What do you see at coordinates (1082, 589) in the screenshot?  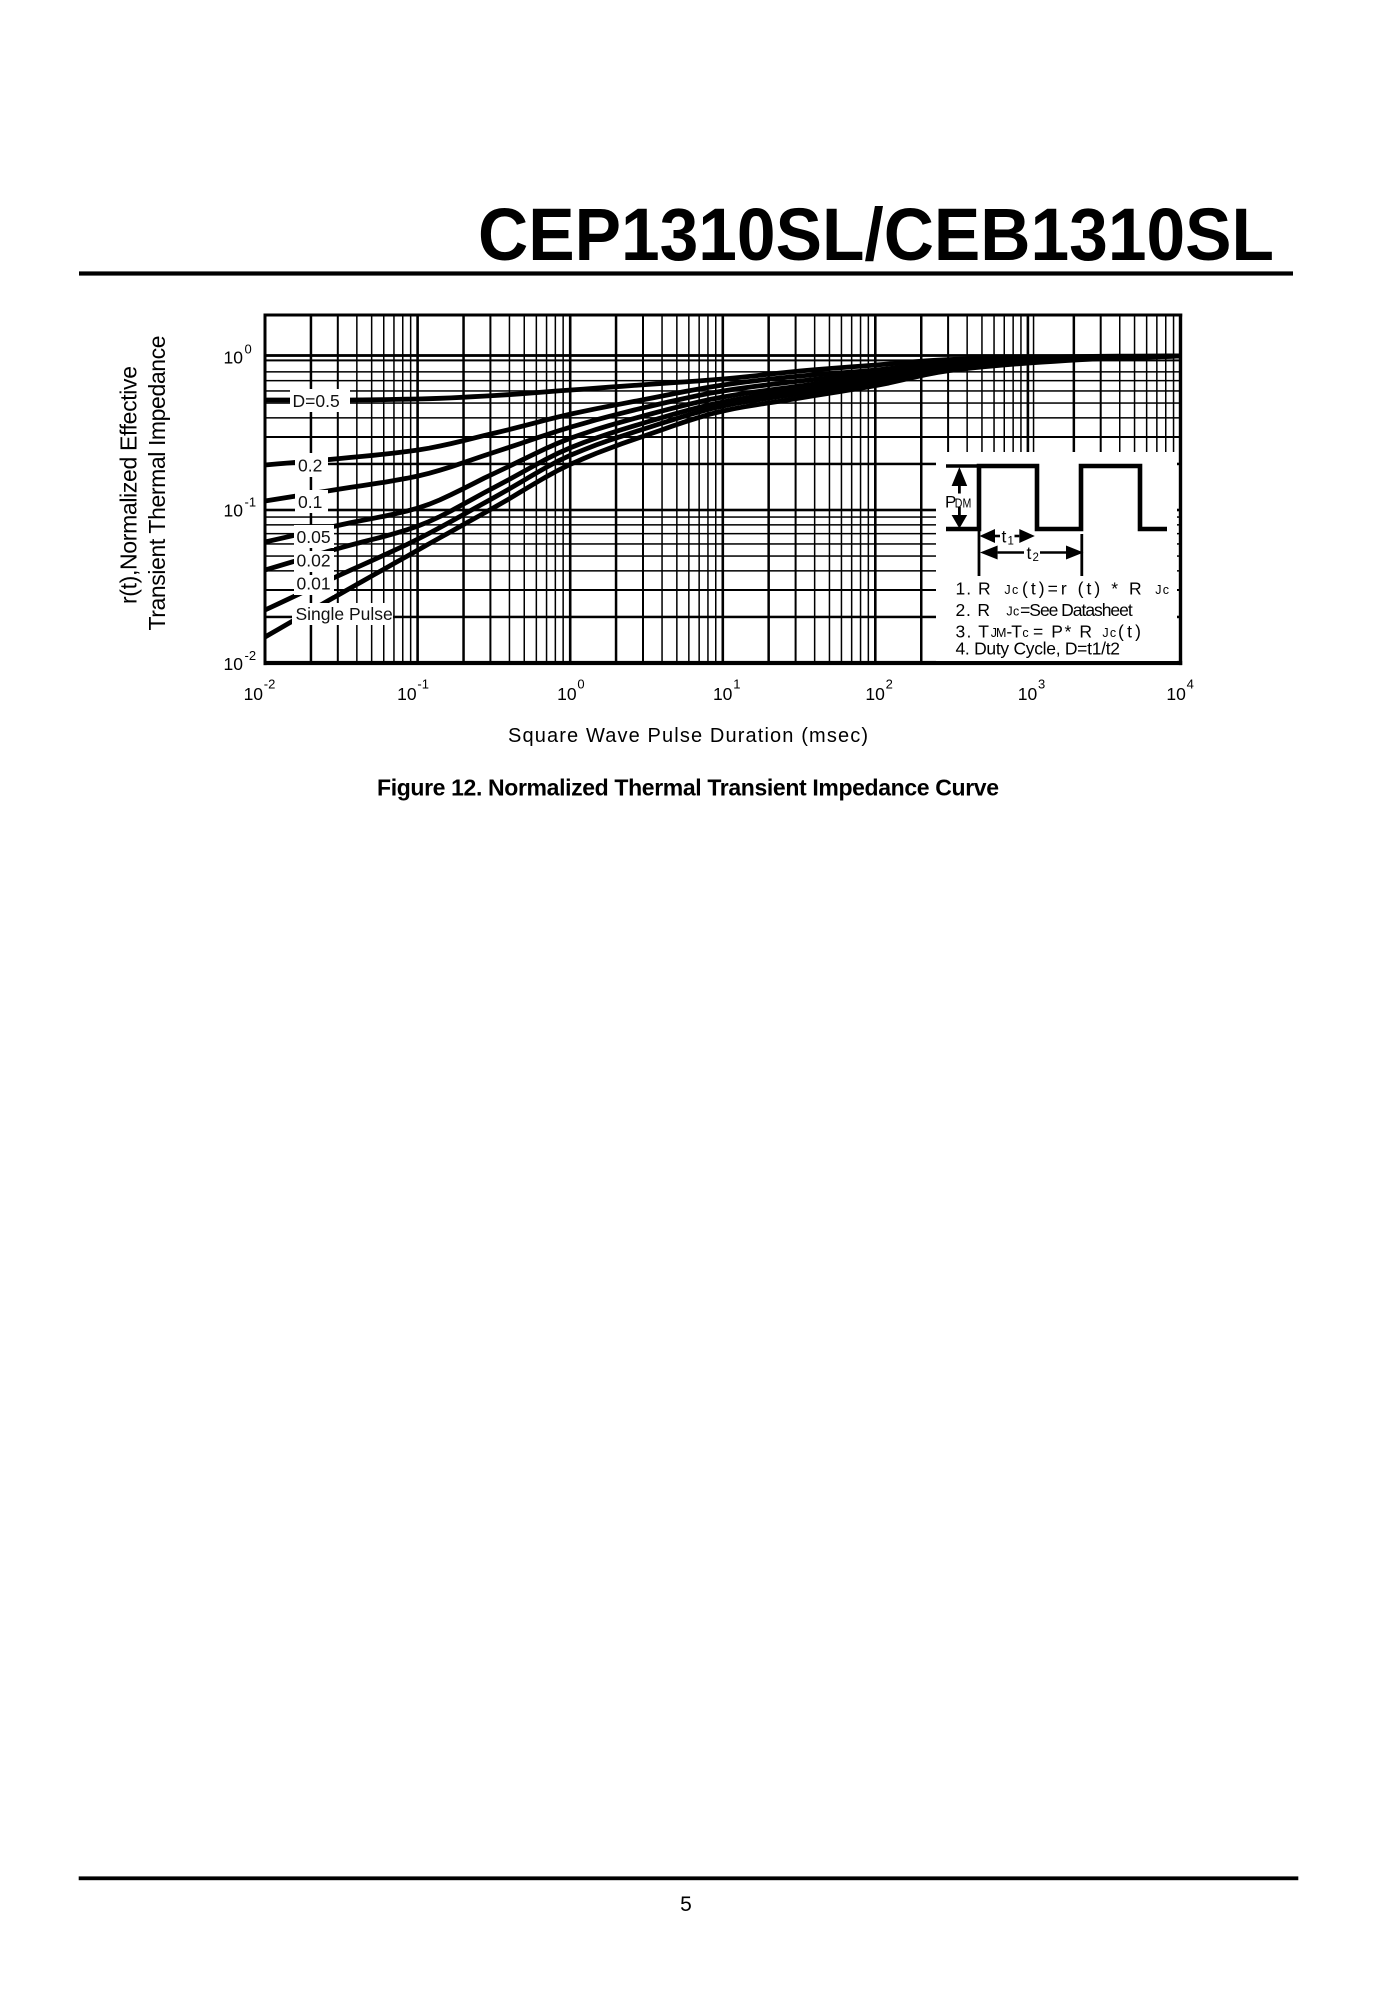 I see `svg-text: (t)=r (t) * R` at bounding box center [1082, 589].